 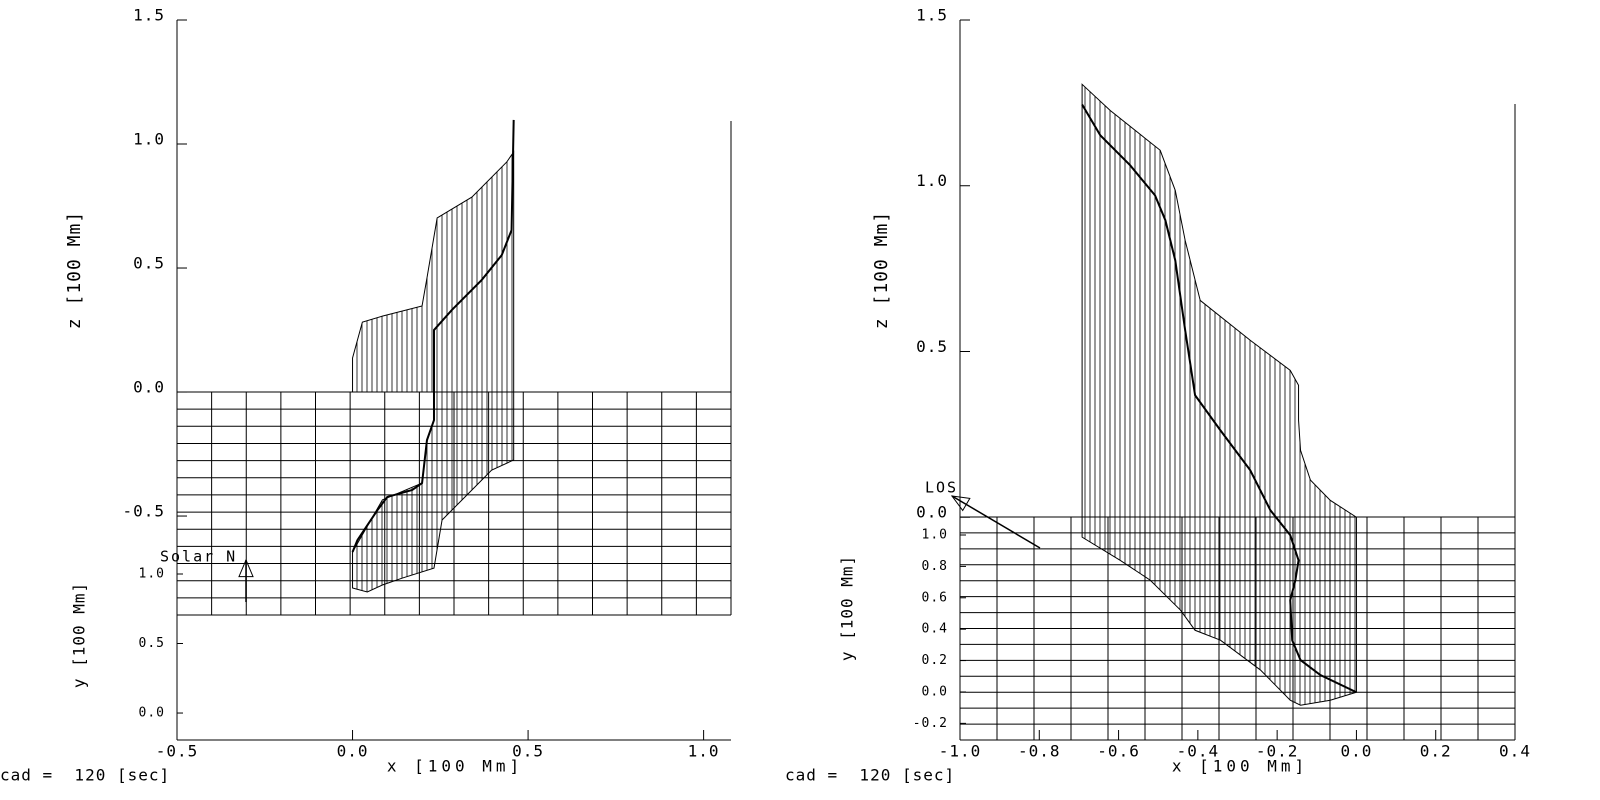 What do you see at coordinates (528, 751) in the screenshot?
I see `x-tick-label: 0.5` at bounding box center [528, 751].